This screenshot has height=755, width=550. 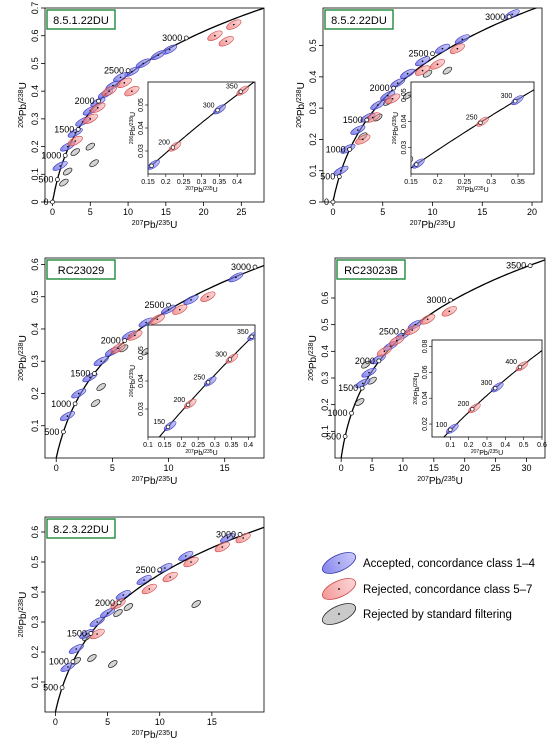 What do you see at coordinates (449, 564) in the screenshot?
I see `legend-label-accepted: Accepted, concordance class 1–4` at bounding box center [449, 564].